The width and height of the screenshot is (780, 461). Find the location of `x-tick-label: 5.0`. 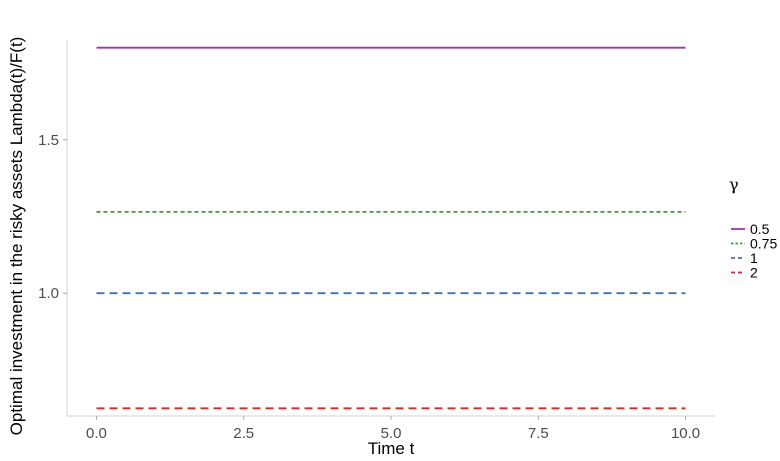

x-tick-label: 5.0 is located at coordinates (391, 433).